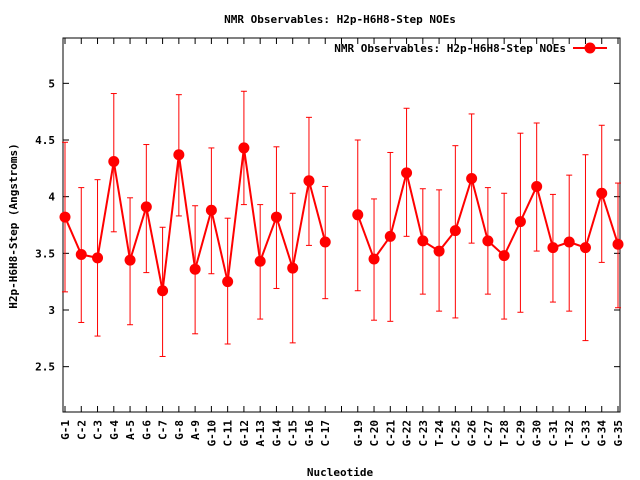 The width and height of the screenshot is (640, 480). Describe the element at coordinates (81, 430) in the screenshot. I see `x-tick-label: C-2` at that location.